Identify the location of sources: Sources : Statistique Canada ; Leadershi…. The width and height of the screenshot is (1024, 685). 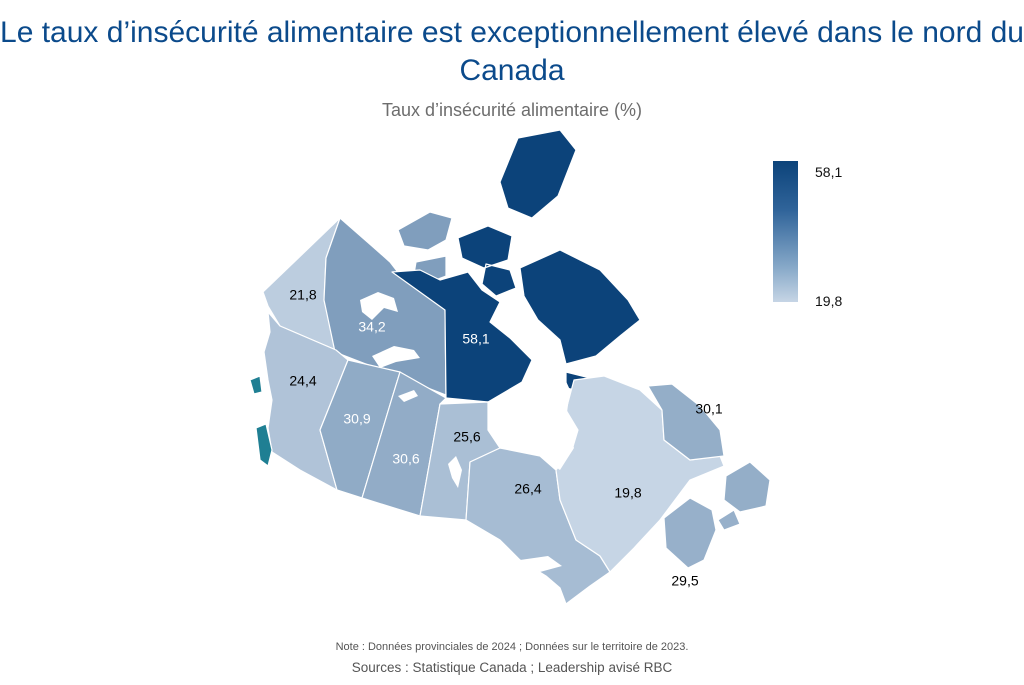
(512, 667).